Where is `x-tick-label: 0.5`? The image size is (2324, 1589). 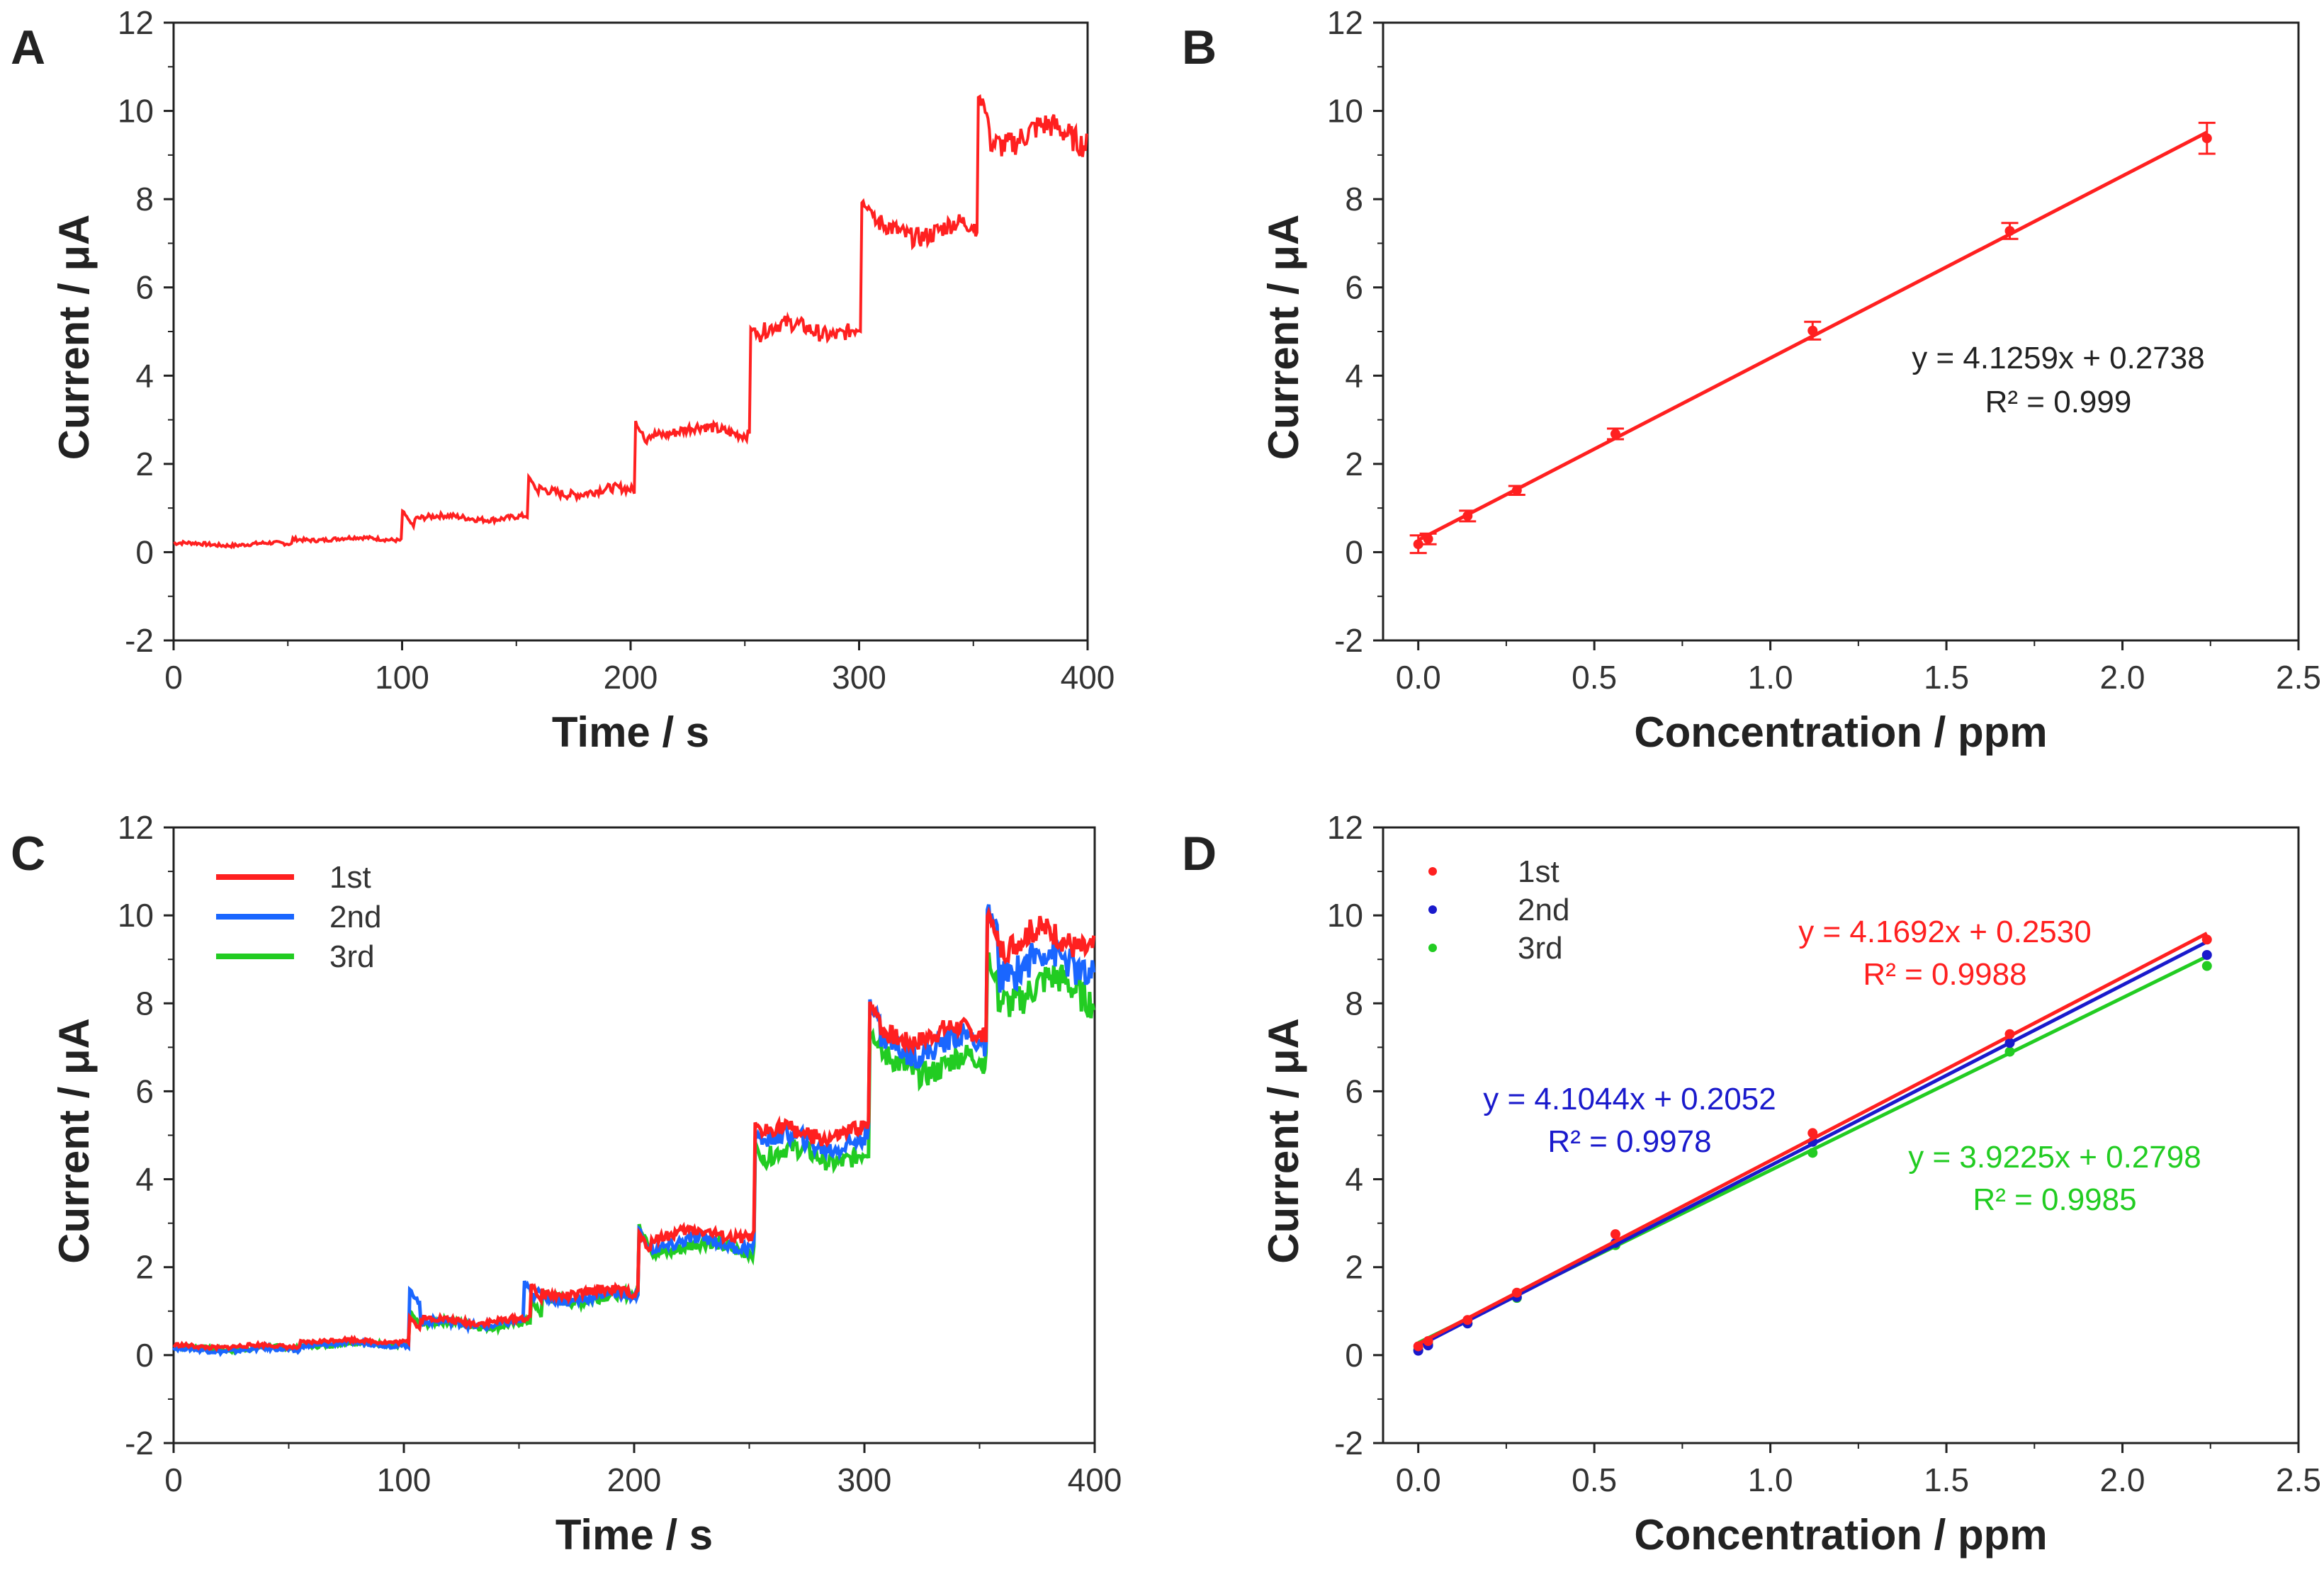 x-tick-label: 0.5 is located at coordinates (1594, 677).